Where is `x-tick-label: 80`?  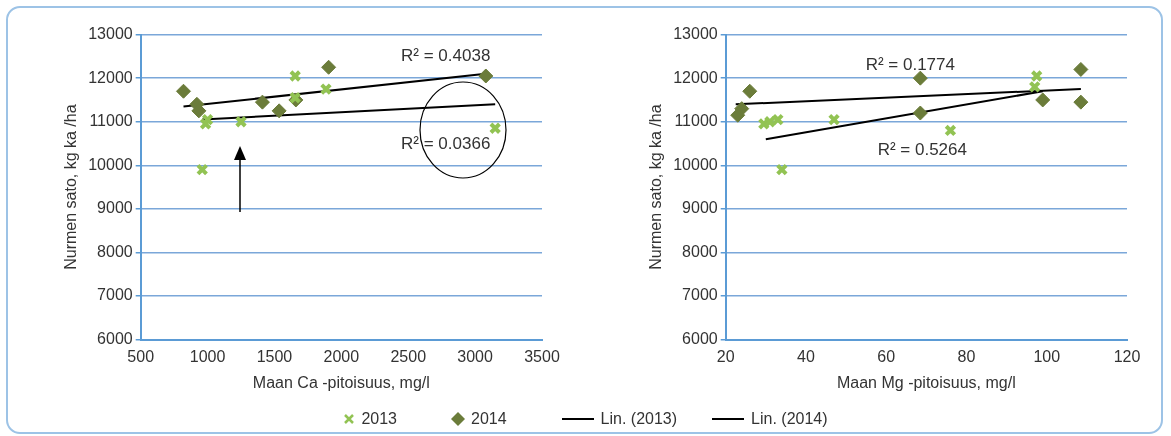
x-tick-label: 80 is located at coordinates (966, 356).